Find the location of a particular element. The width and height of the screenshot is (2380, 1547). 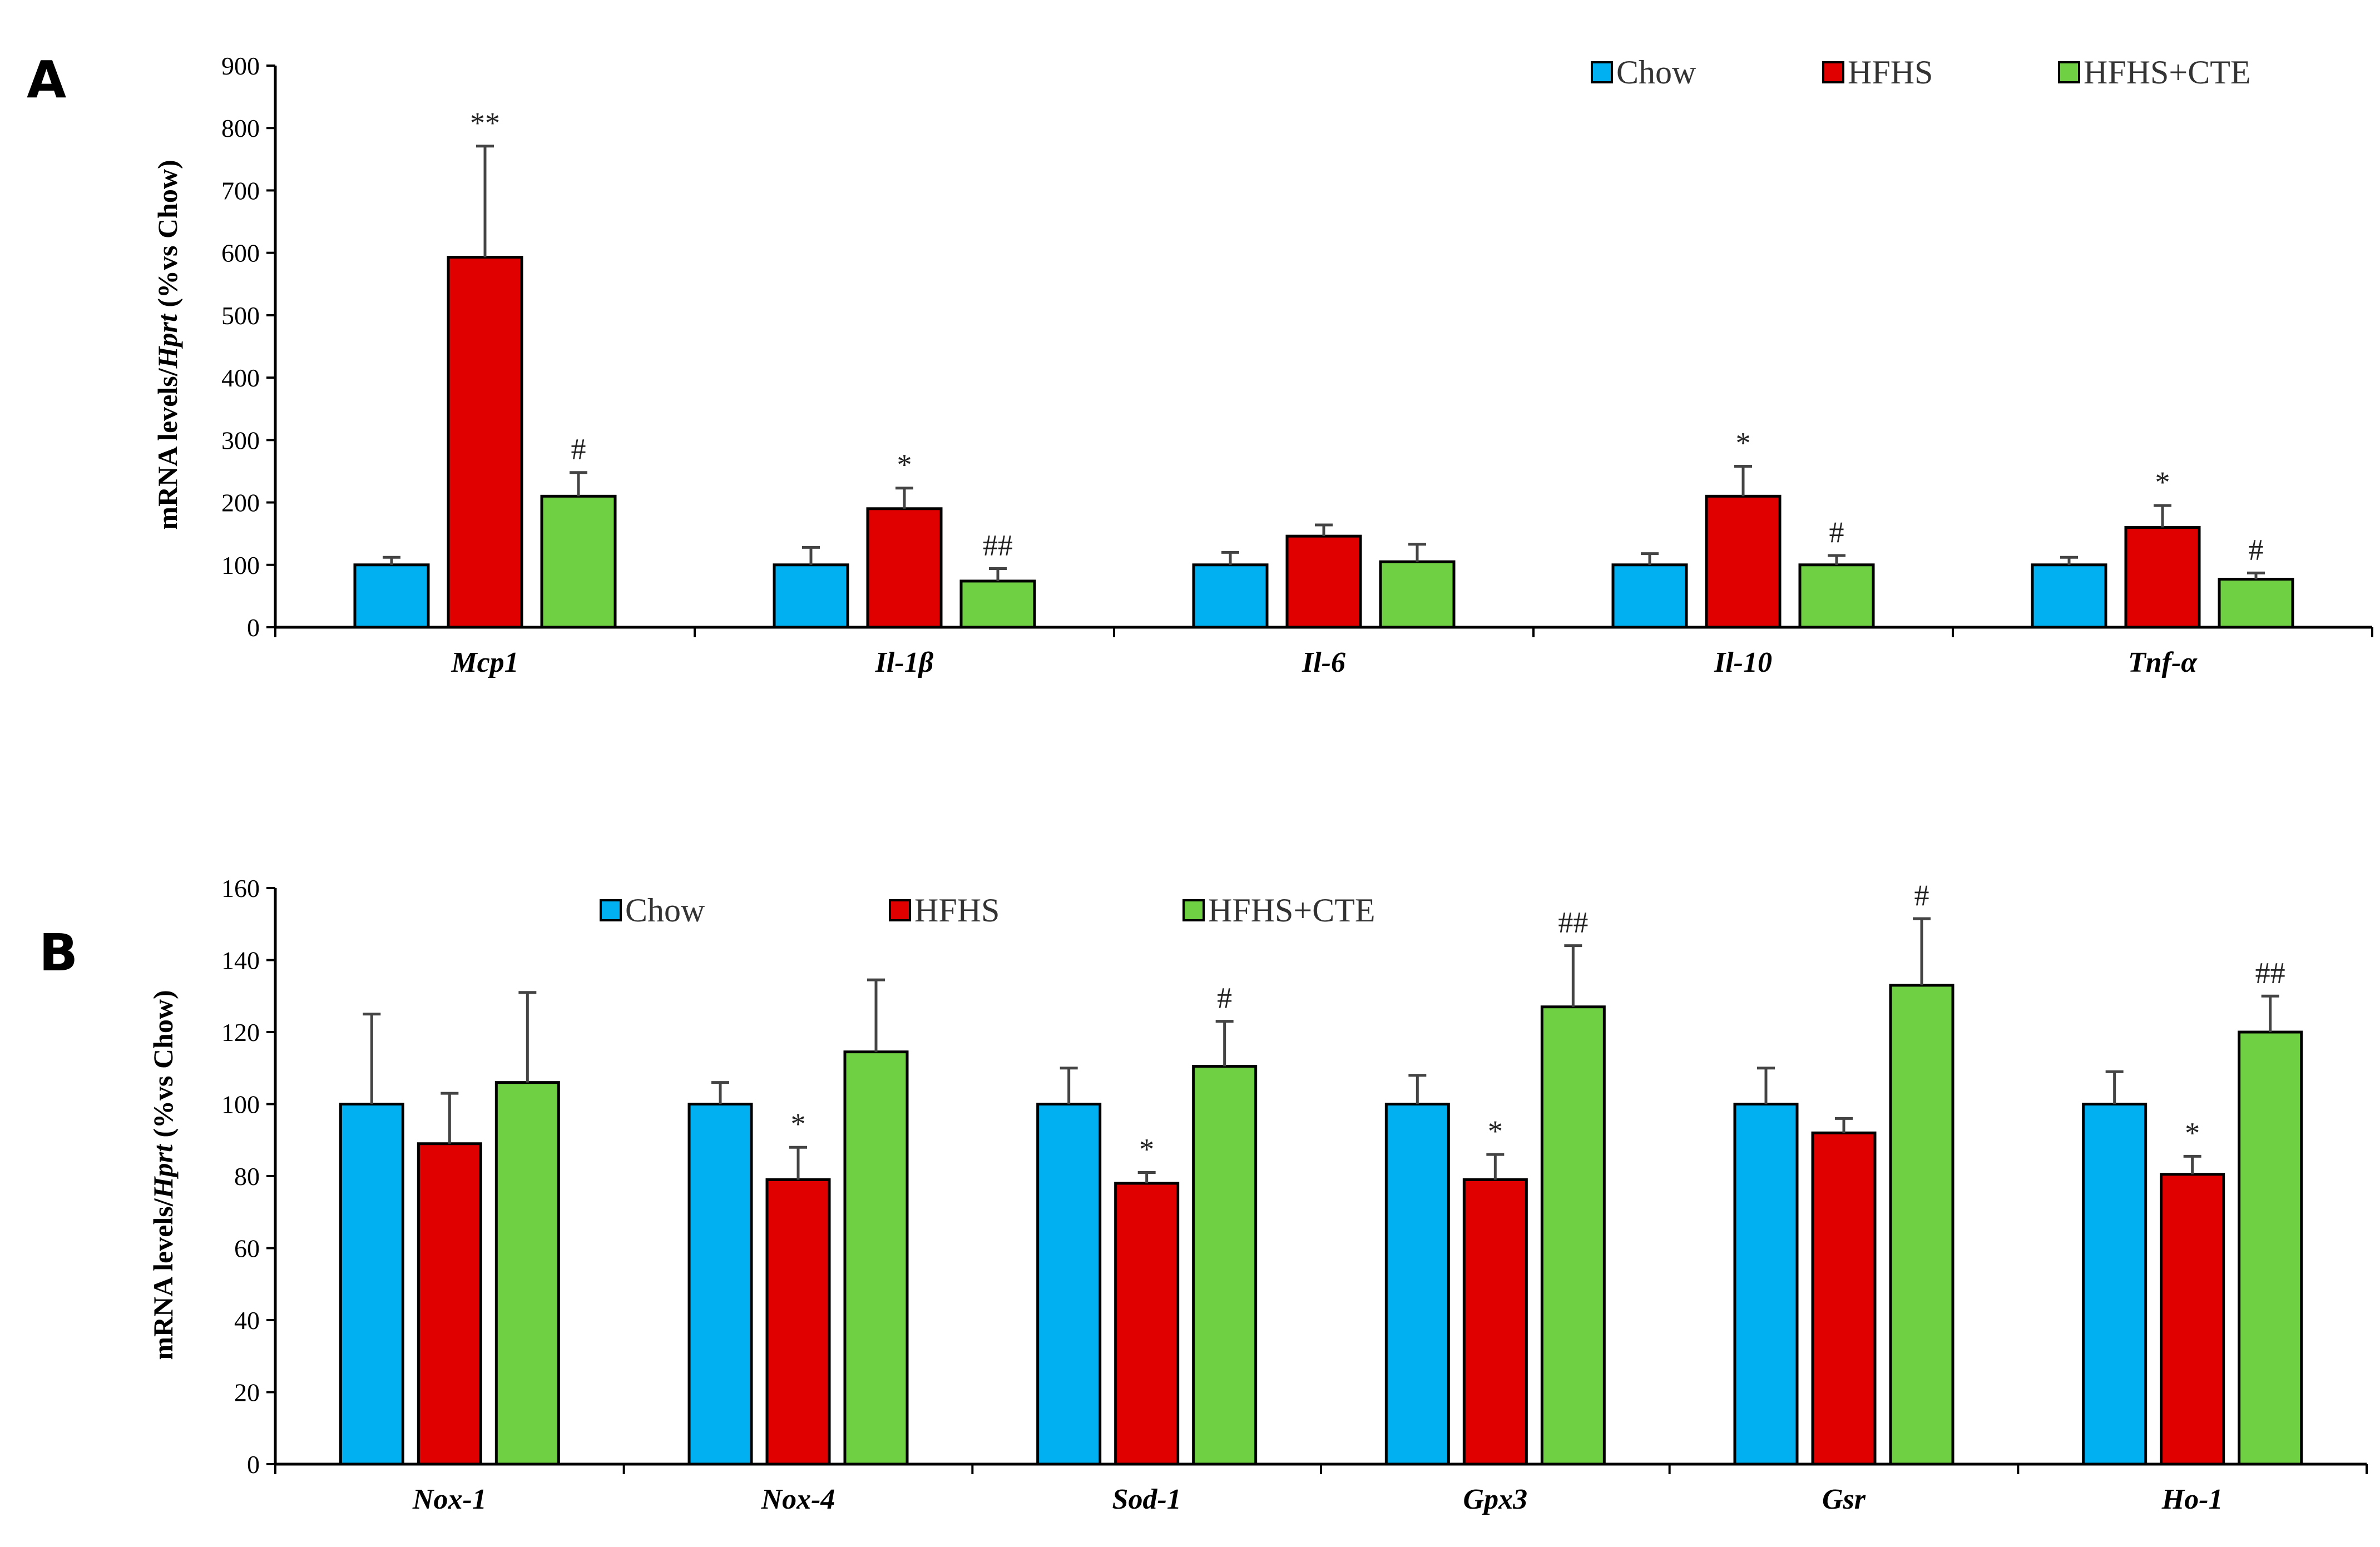

panel-b-legend-label-chow: Chow is located at coordinates (665, 910).